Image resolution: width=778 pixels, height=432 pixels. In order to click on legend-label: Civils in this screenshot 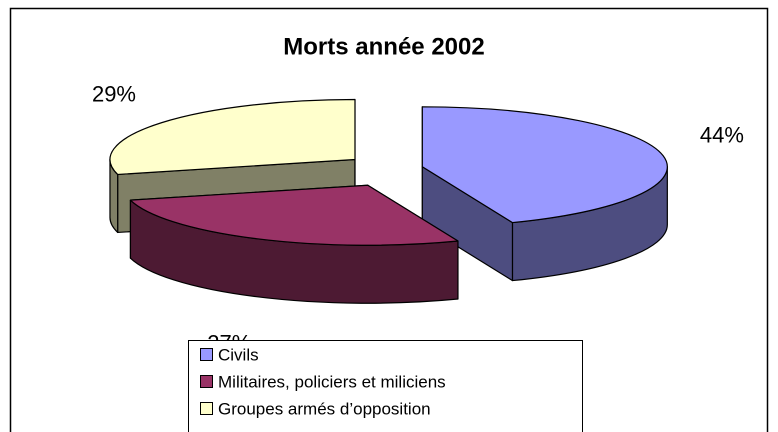, I will do `click(238, 354)`.